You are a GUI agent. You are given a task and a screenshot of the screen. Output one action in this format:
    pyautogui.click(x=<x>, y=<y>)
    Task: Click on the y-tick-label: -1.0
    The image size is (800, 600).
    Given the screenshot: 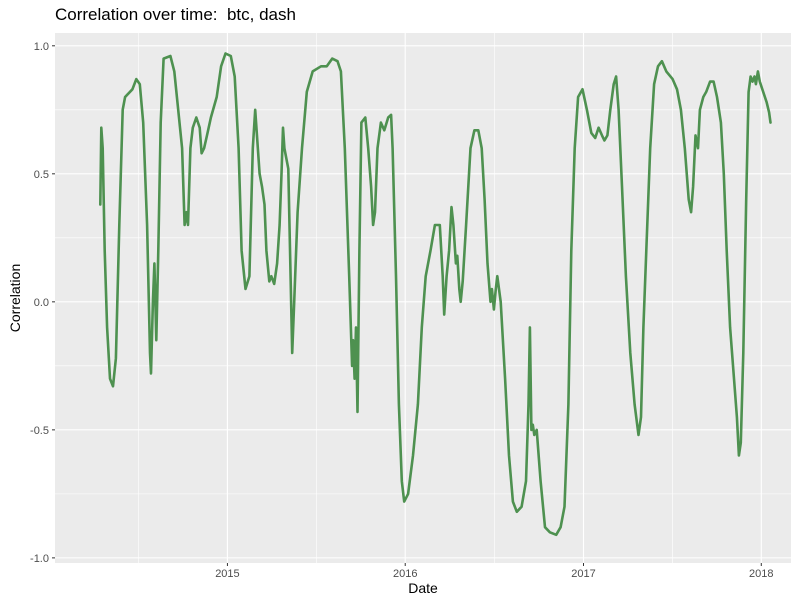 What is the action you would take?
    pyautogui.click(x=39, y=559)
    